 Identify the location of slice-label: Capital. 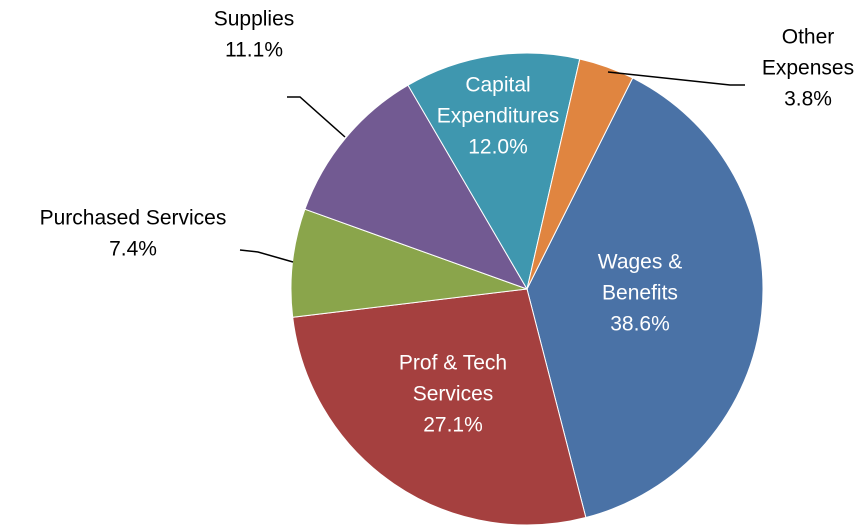
(497, 85).